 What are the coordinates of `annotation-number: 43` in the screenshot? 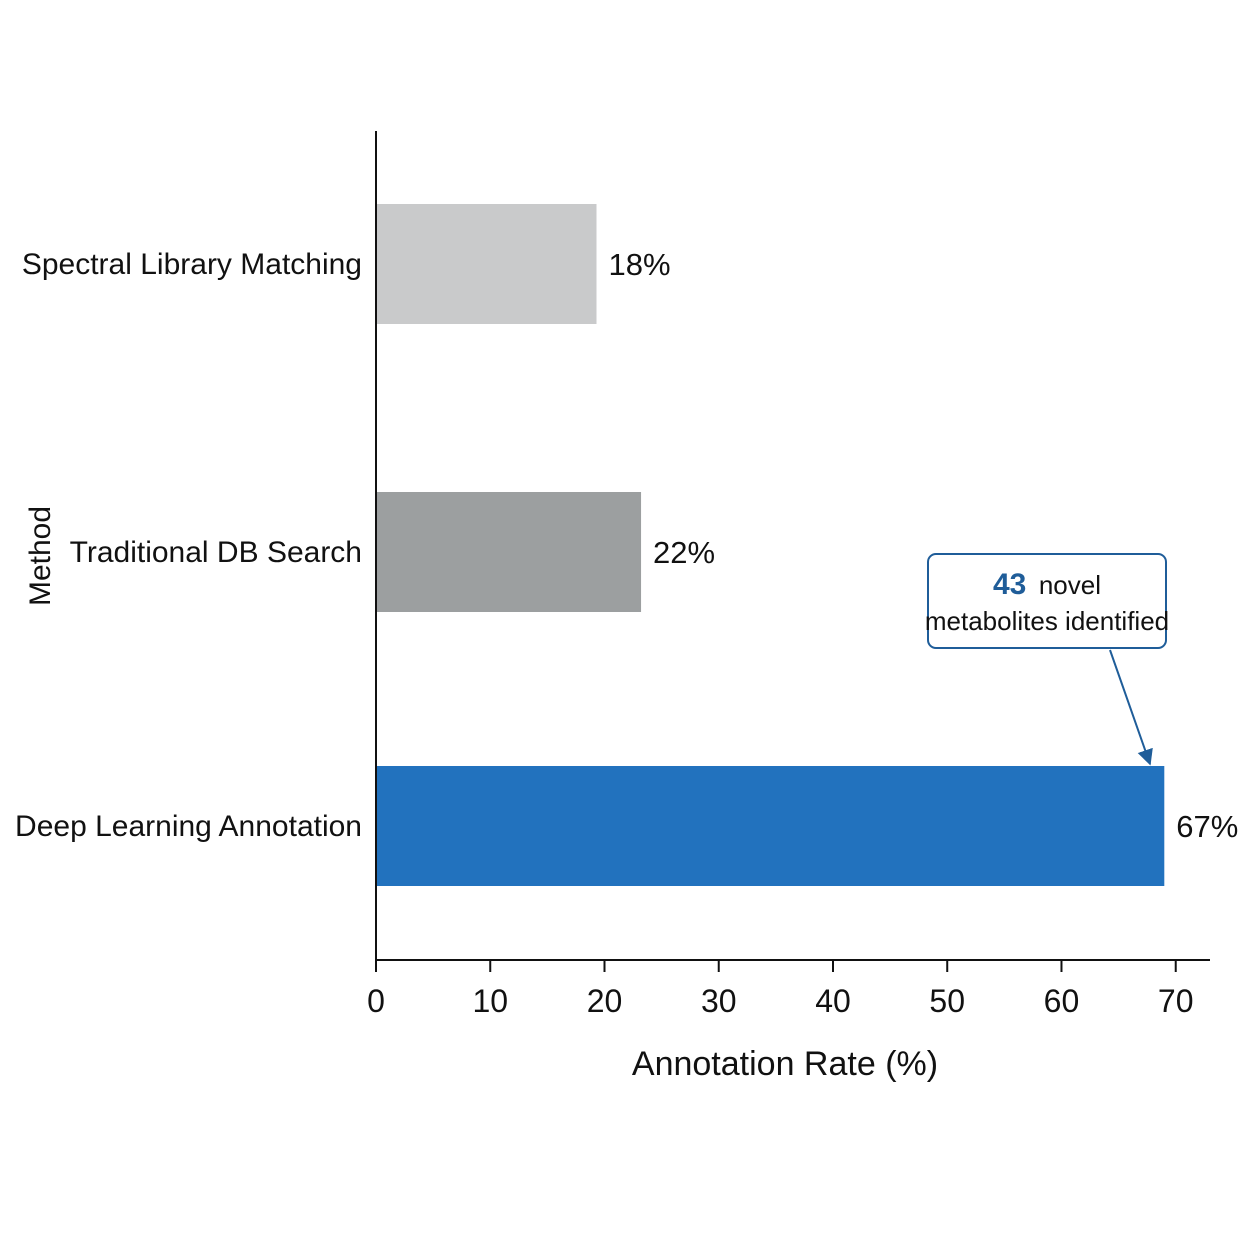 It's located at (1009, 584).